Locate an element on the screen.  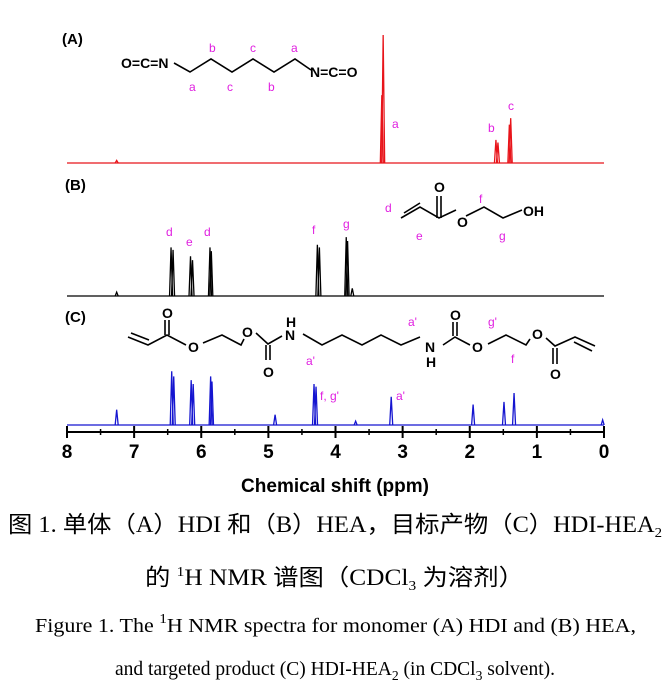
structure-a: O=C=N N=C=O b c a a c b is located at coordinates (239, 67).